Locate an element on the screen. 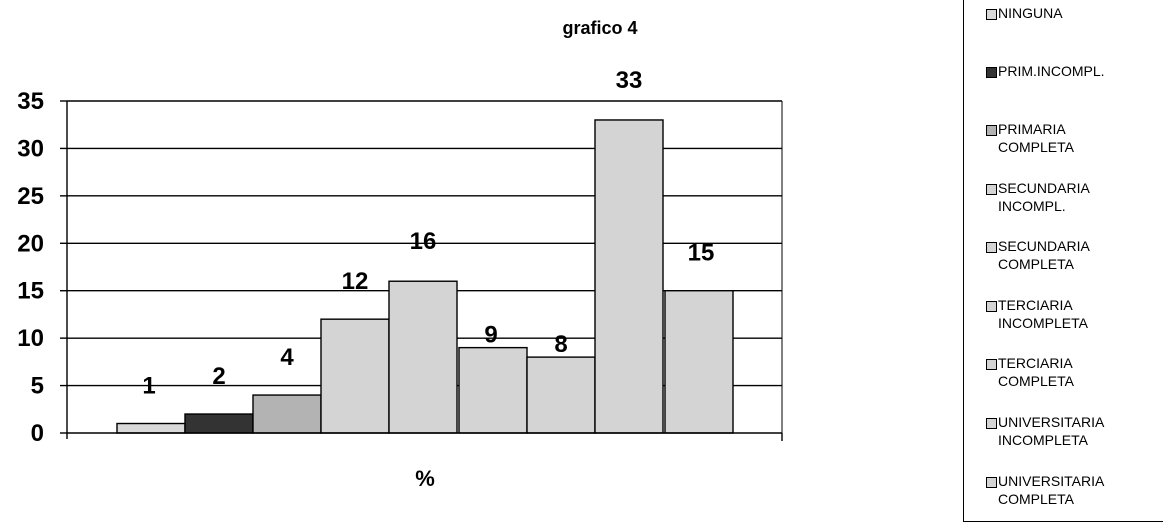 Image resolution: width=1163 pixels, height=528 pixels. legend-item-secundaria-completa: SECUNDARIA COMPLETA is located at coordinates (1038, 255).